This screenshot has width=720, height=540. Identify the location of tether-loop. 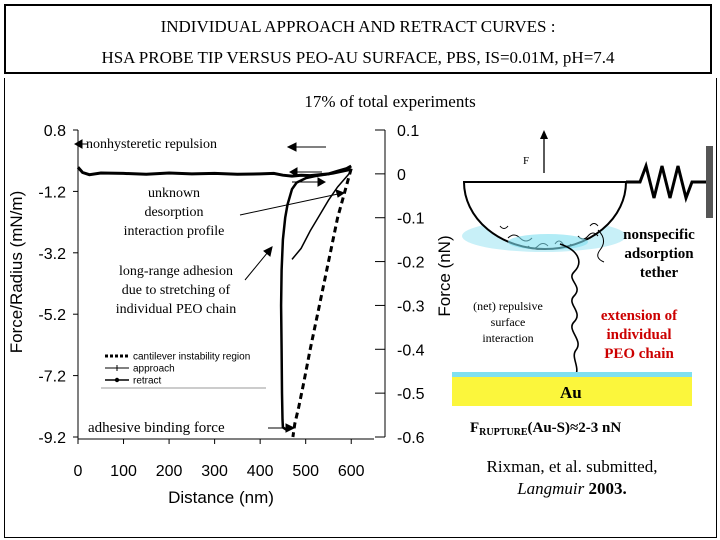
(601, 246).